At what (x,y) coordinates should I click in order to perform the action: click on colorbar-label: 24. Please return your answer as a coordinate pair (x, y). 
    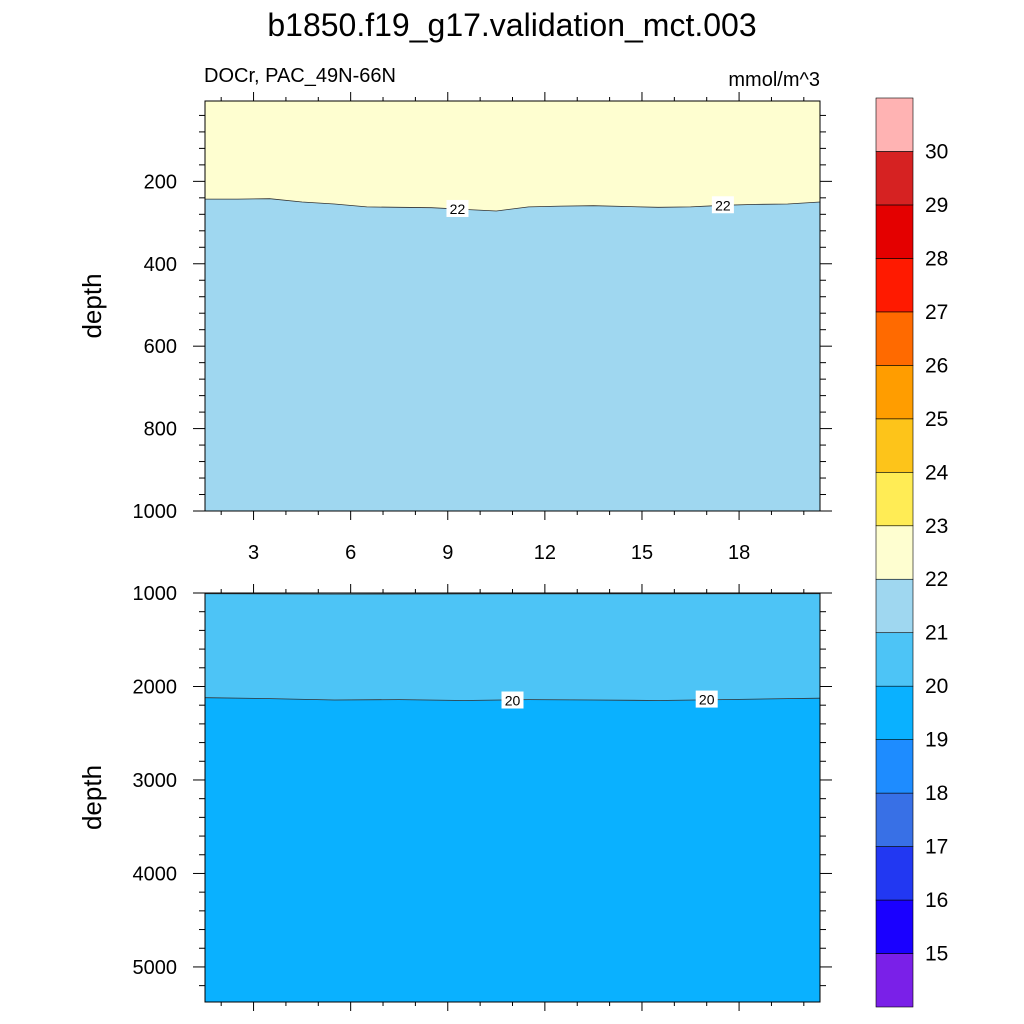
    Looking at the image, I should click on (937, 472).